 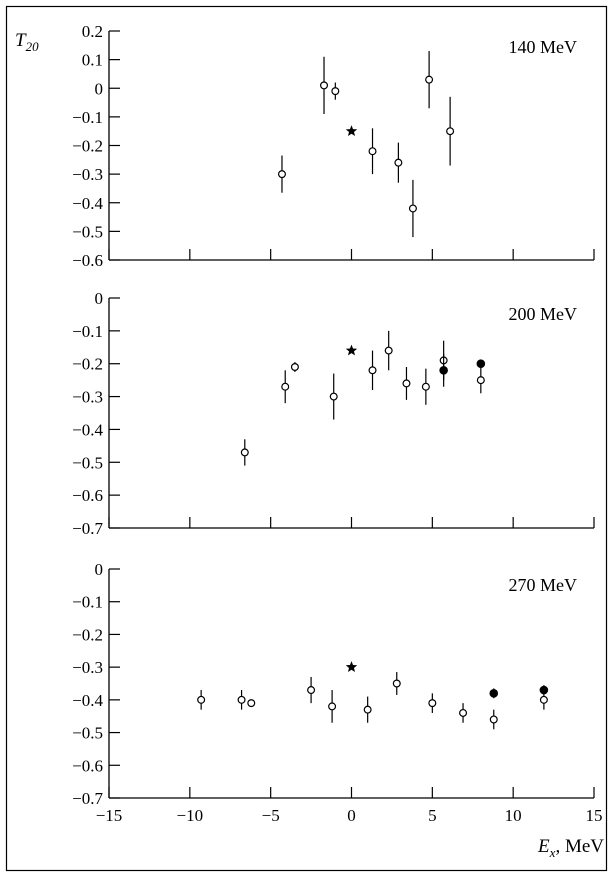 What do you see at coordinates (92, 60) in the screenshot?
I see `y-tick-label: 0.1` at bounding box center [92, 60].